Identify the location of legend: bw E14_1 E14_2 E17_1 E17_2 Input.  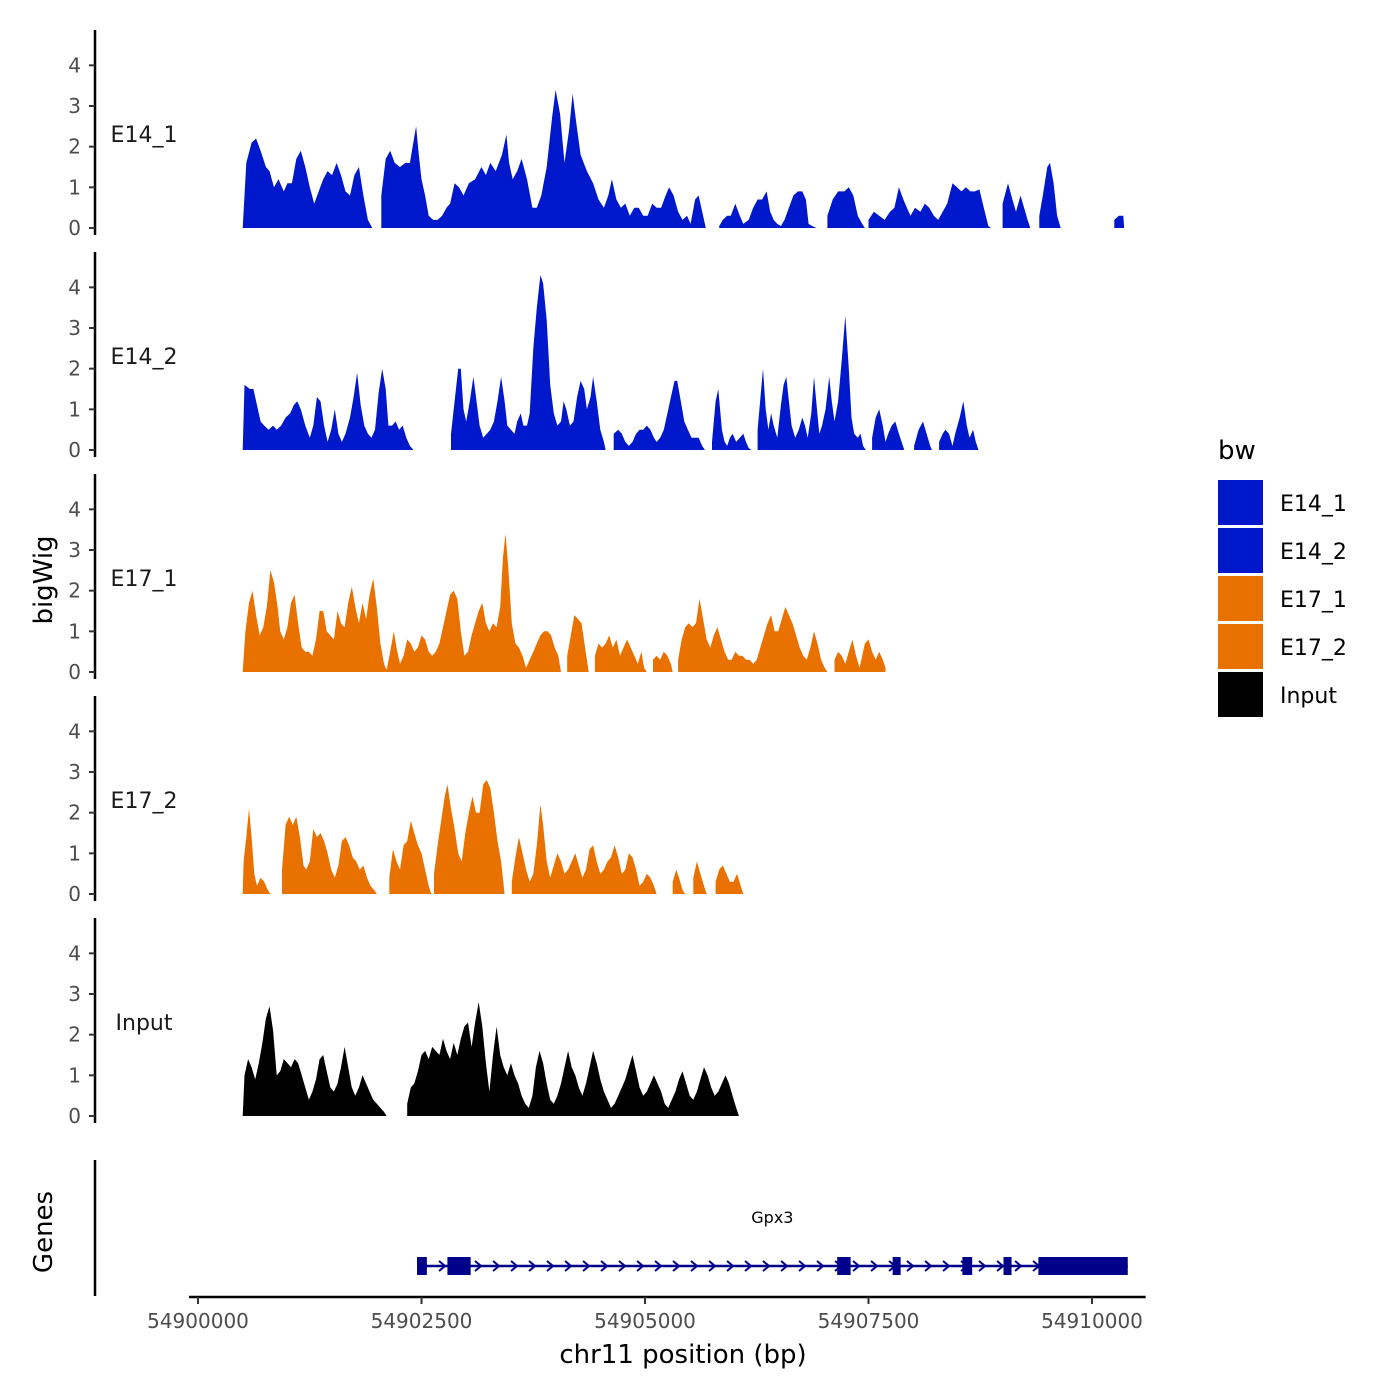
(1282, 576).